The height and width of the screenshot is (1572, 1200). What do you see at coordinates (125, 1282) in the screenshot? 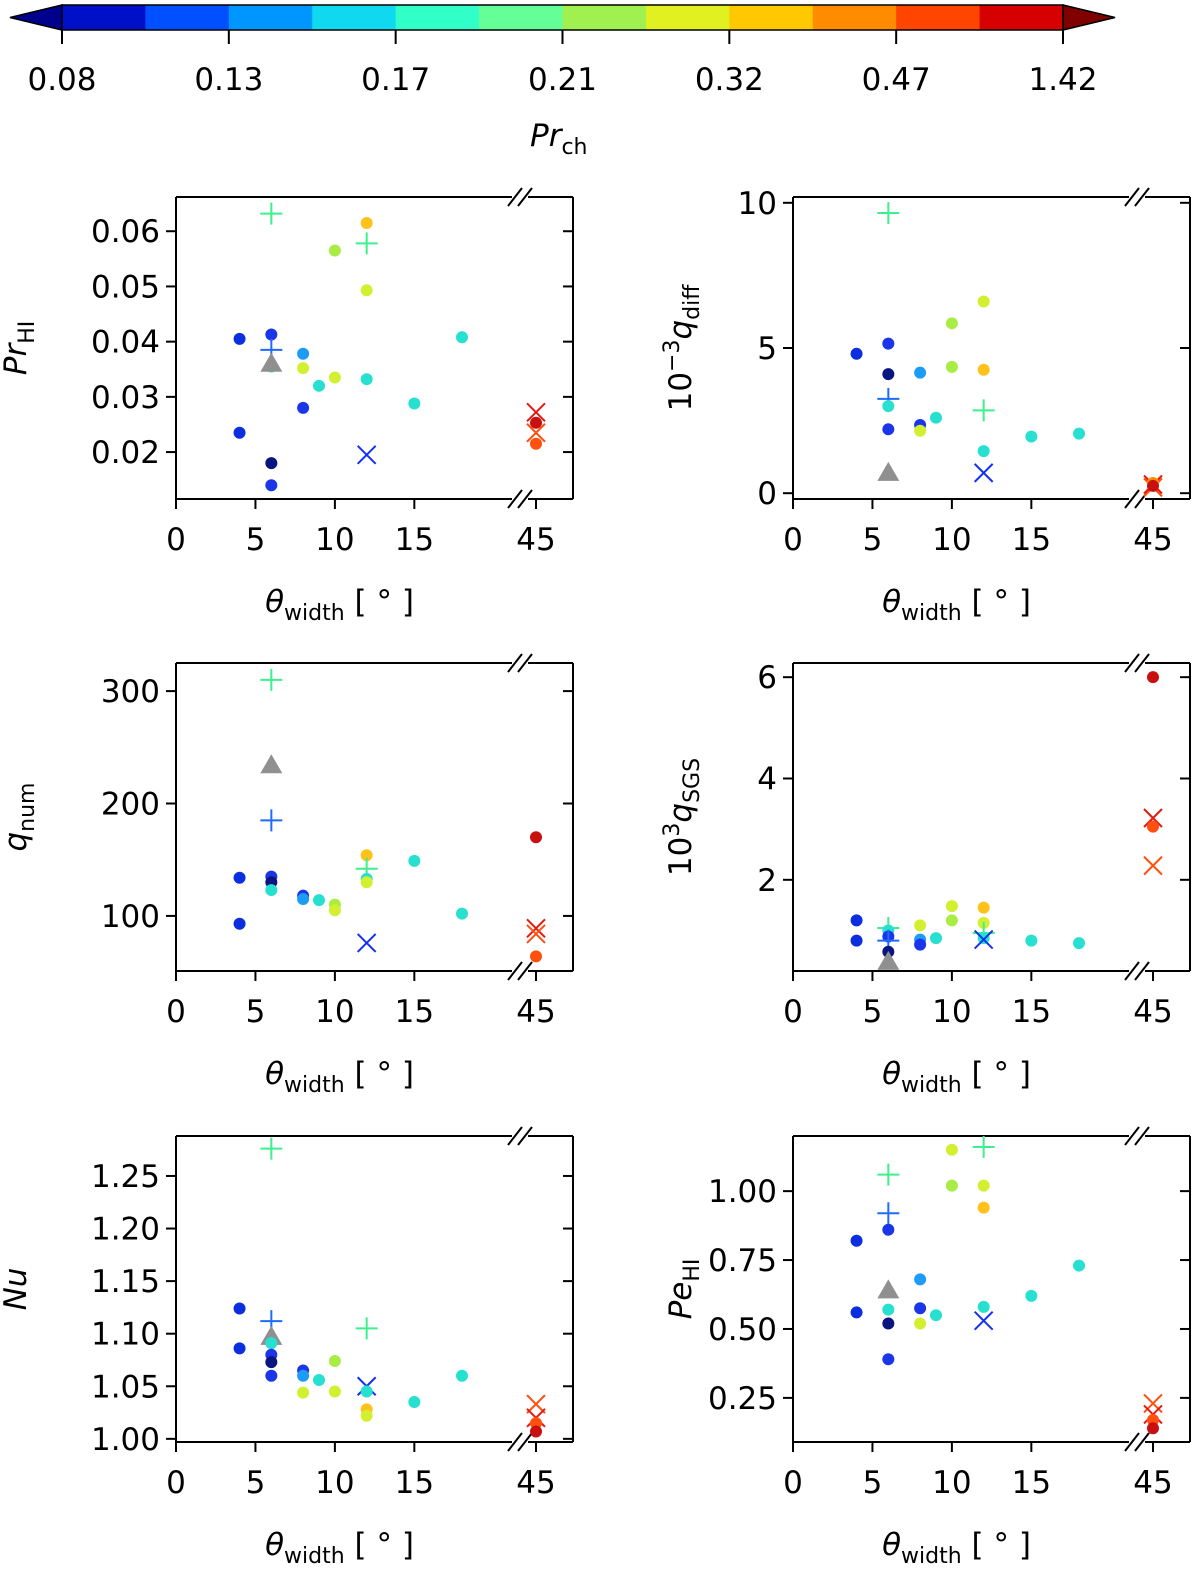
I see `y-tick-label: 1.15` at bounding box center [125, 1282].